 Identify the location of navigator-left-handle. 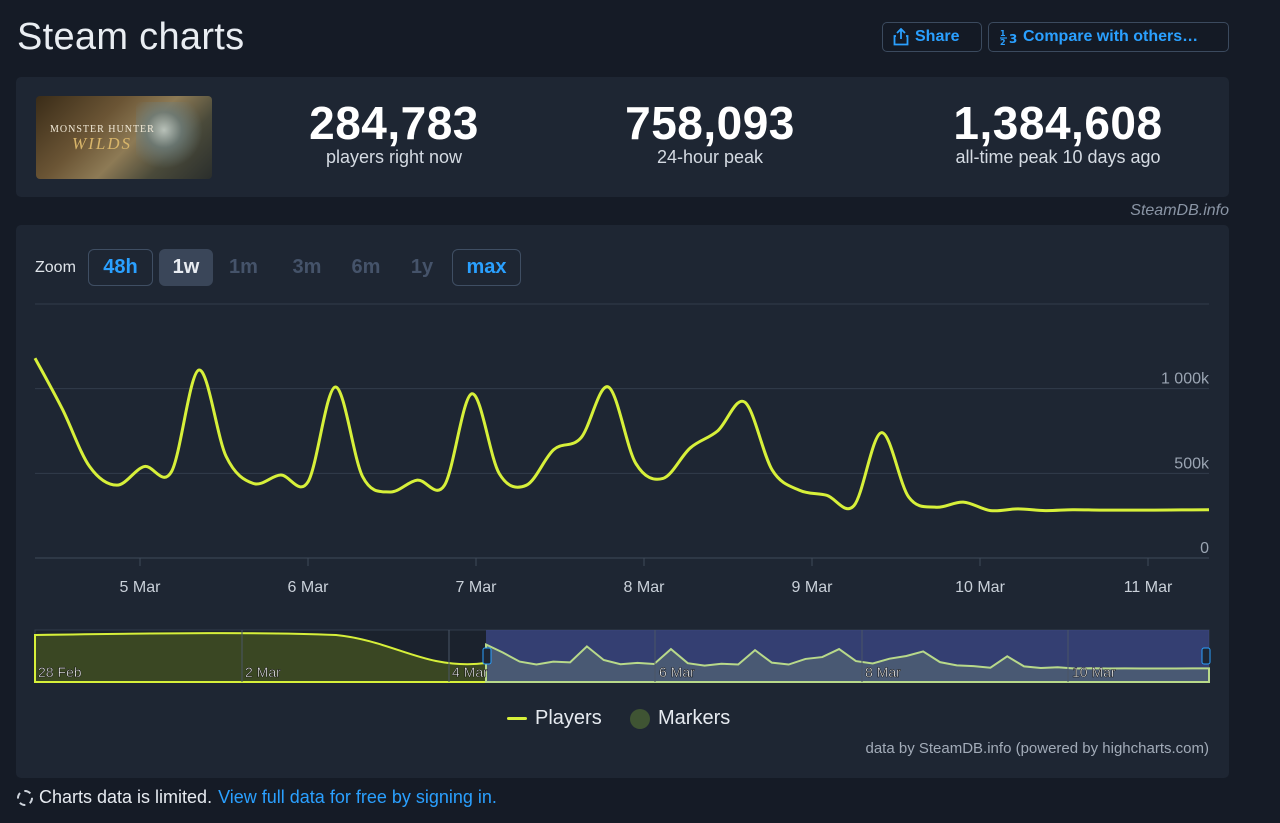
(487, 656).